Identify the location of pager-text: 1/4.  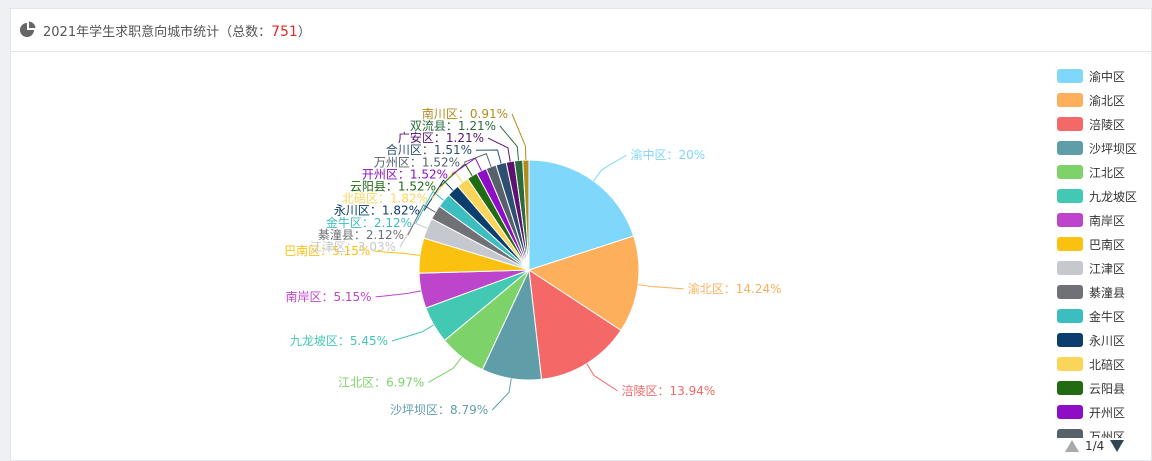
(1095, 446).